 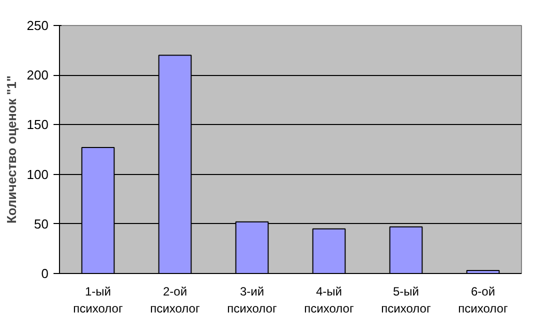 I want to click on x-tick-label: 6-ой психолог, so click(x=483, y=300).